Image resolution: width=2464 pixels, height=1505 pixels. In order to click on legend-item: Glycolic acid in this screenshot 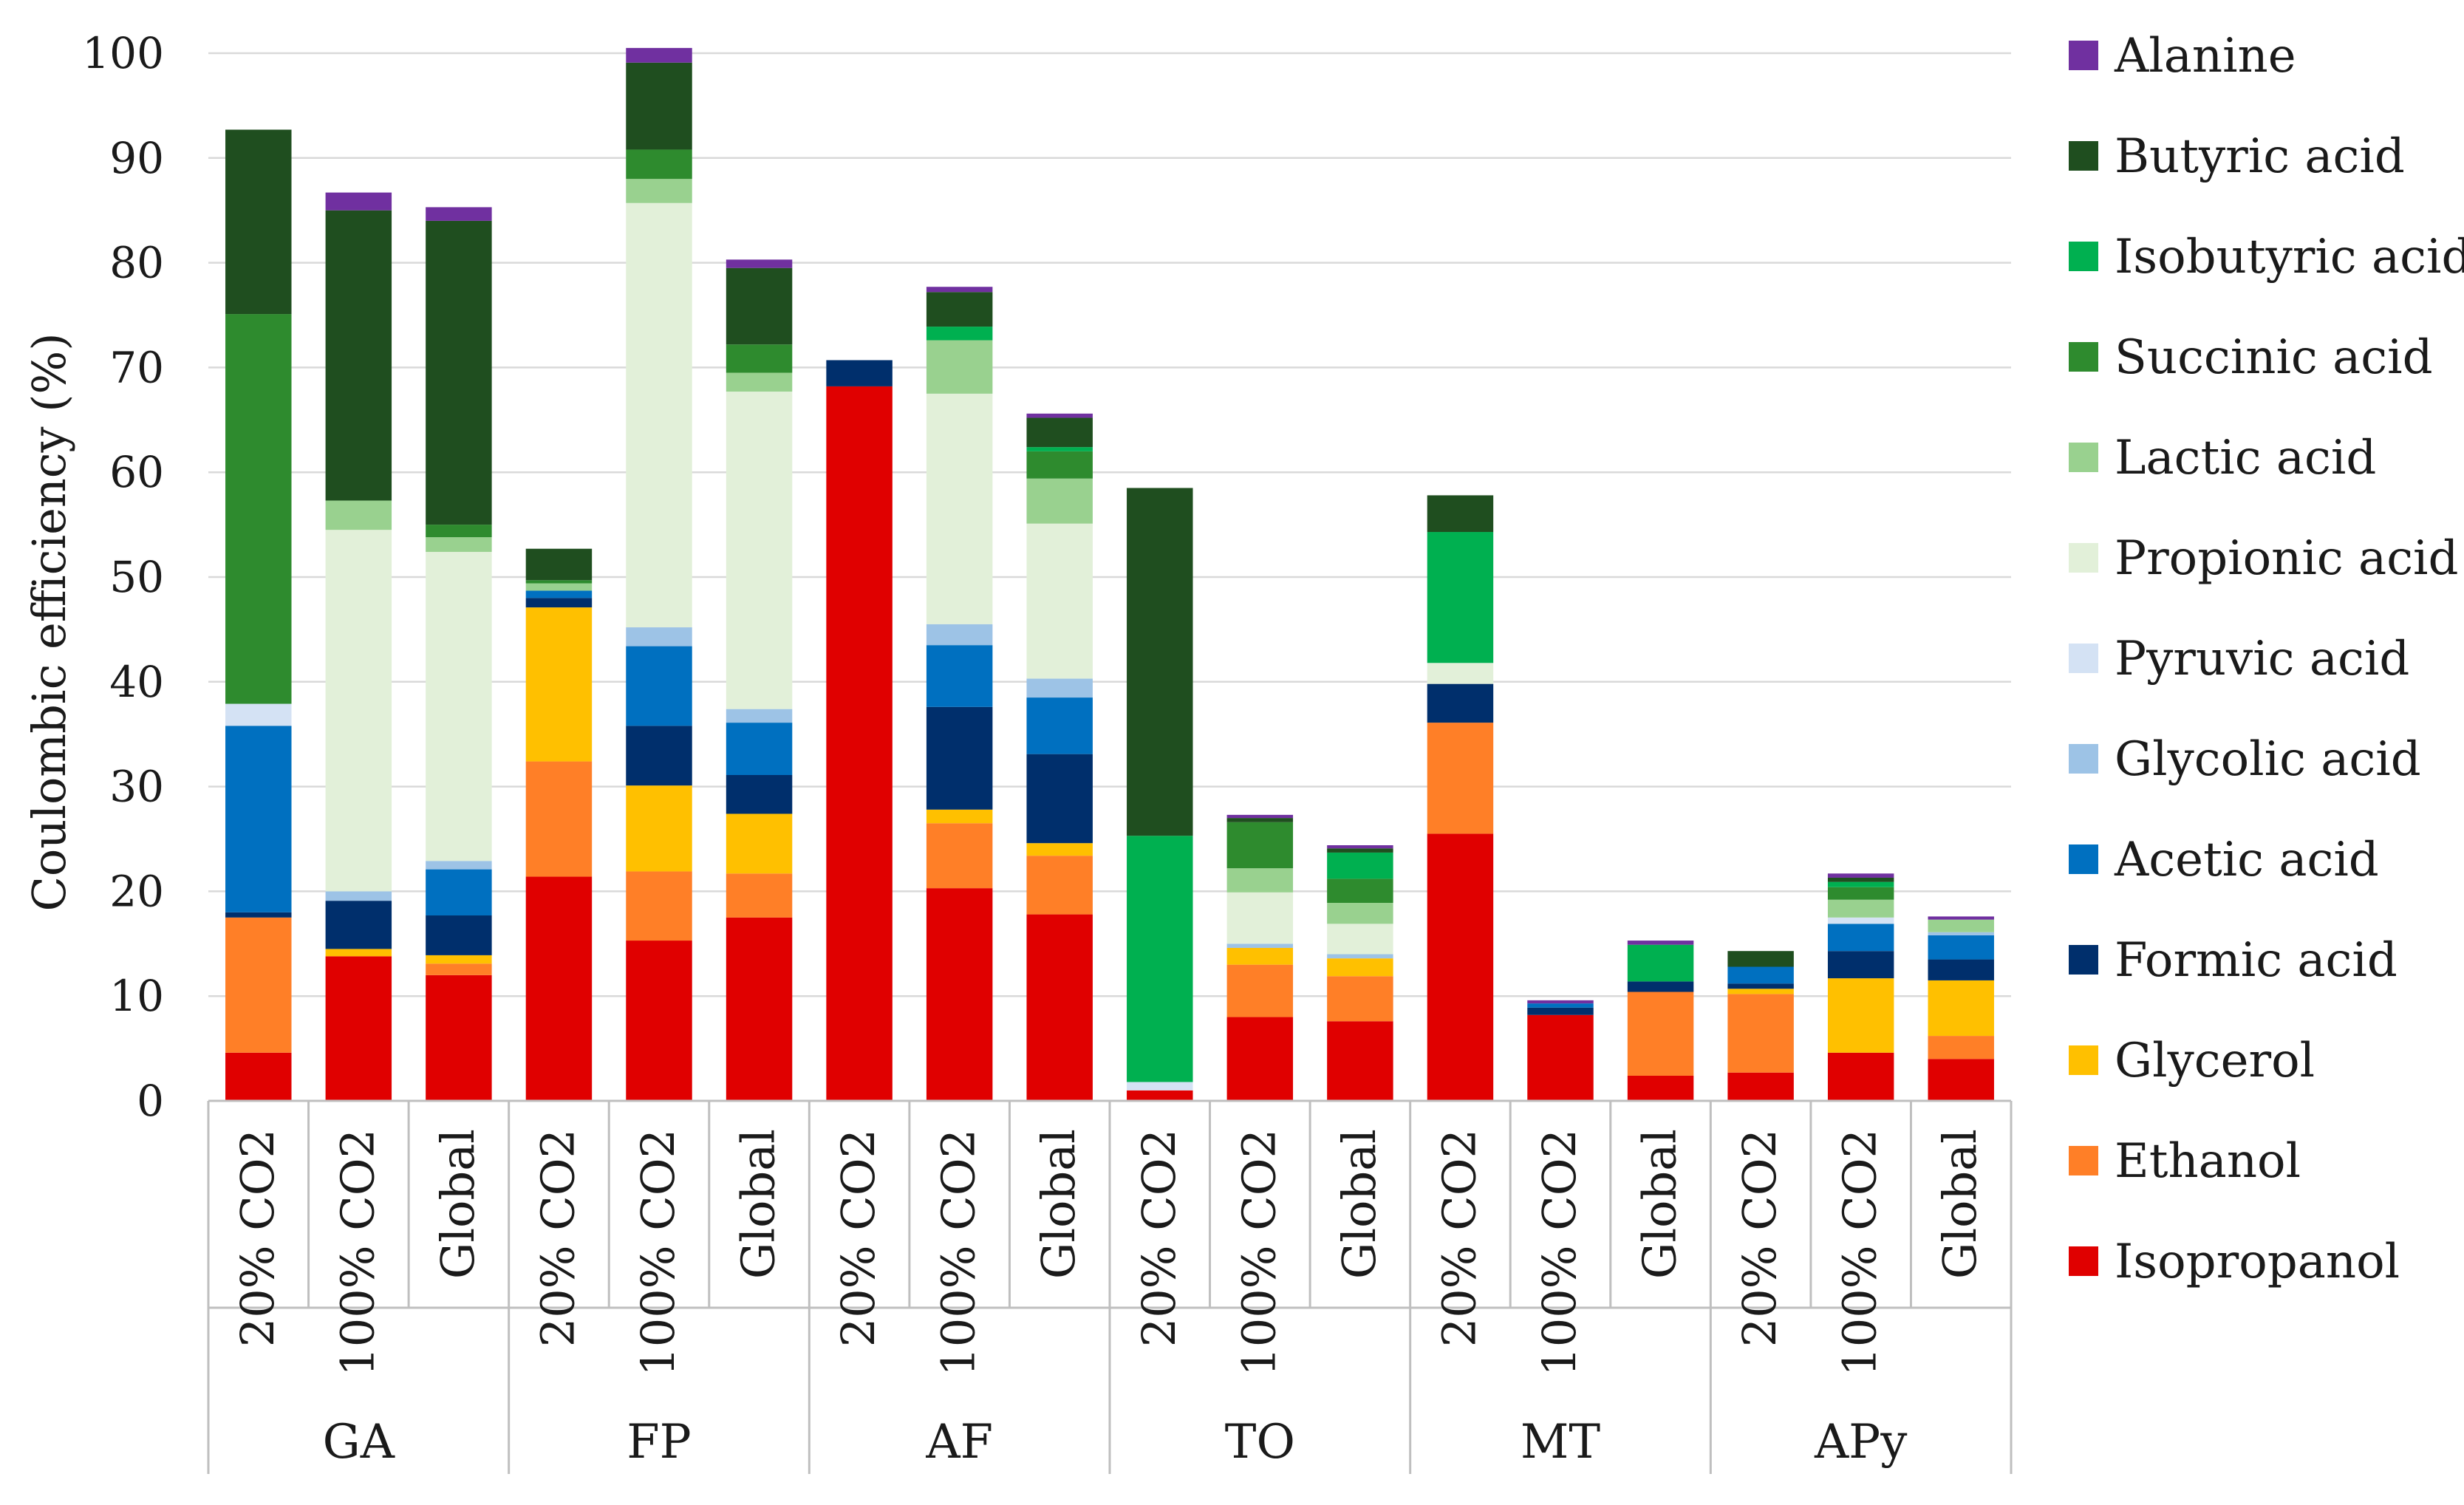, I will do `click(2245, 760)`.